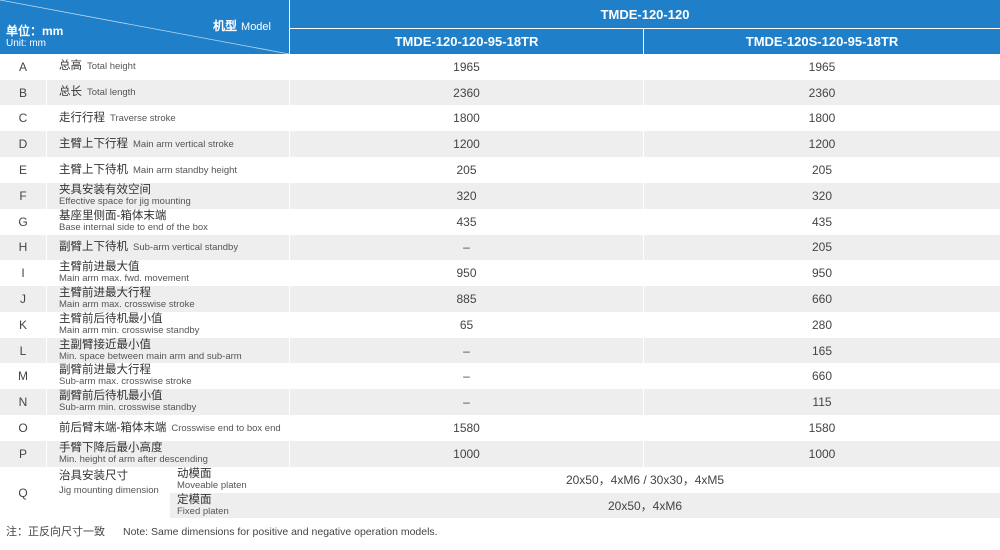 This screenshot has height=550, width=1000. What do you see at coordinates (22, 170) in the screenshot?
I see `row-letter: E` at bounding box center [22, 170].